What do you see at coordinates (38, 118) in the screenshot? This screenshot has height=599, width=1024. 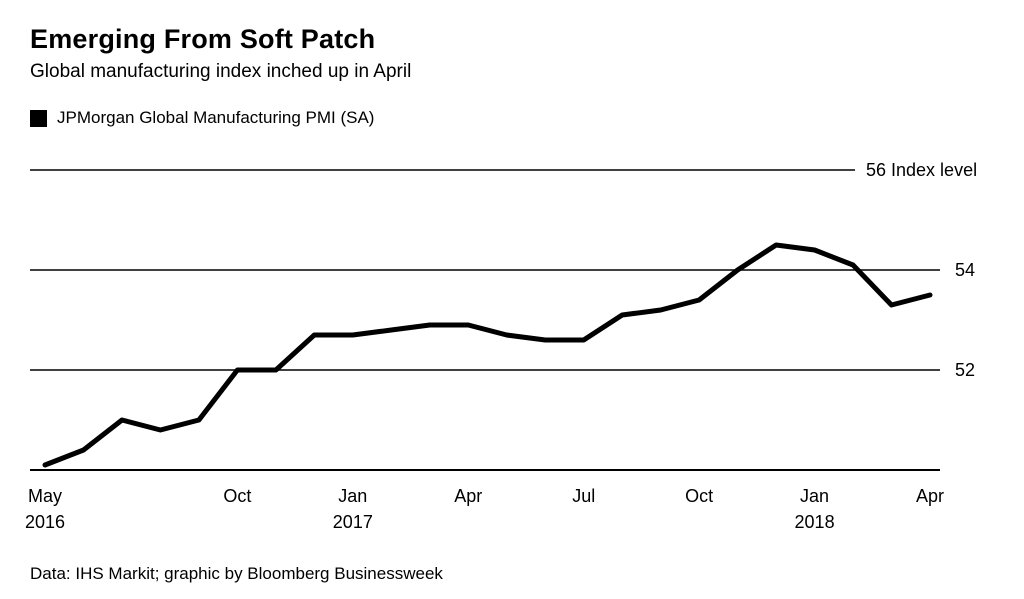 I see `legend-swatch-icon` at bounding box center [38, 118].